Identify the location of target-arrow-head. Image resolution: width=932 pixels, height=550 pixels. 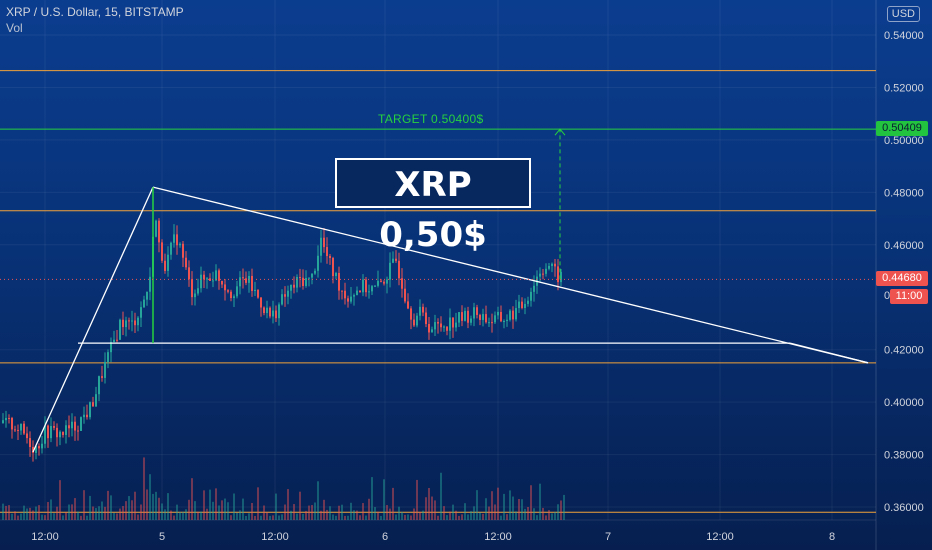
(560, 132).